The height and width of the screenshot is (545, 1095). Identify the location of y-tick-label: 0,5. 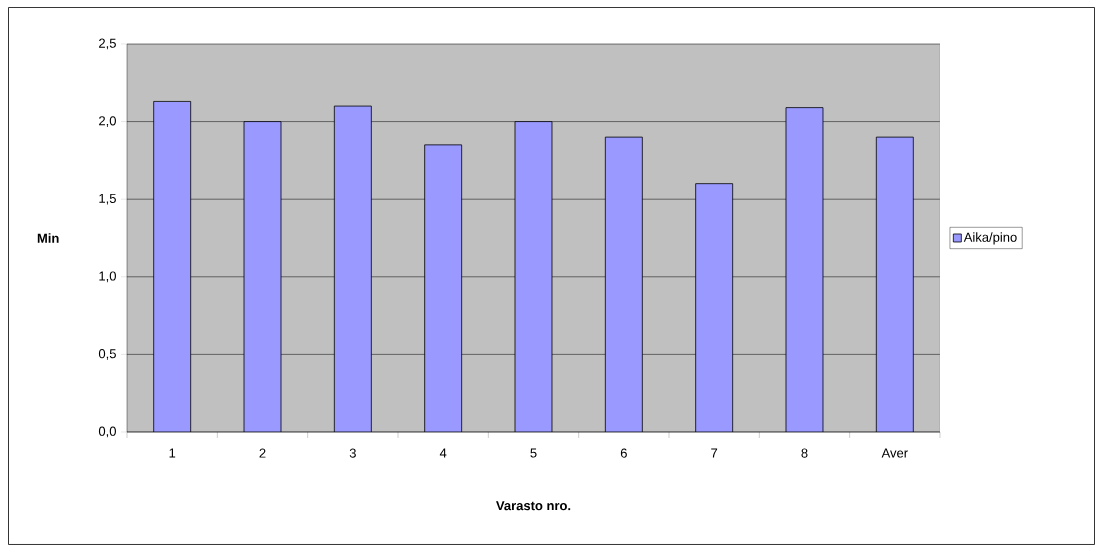
(107, 354).